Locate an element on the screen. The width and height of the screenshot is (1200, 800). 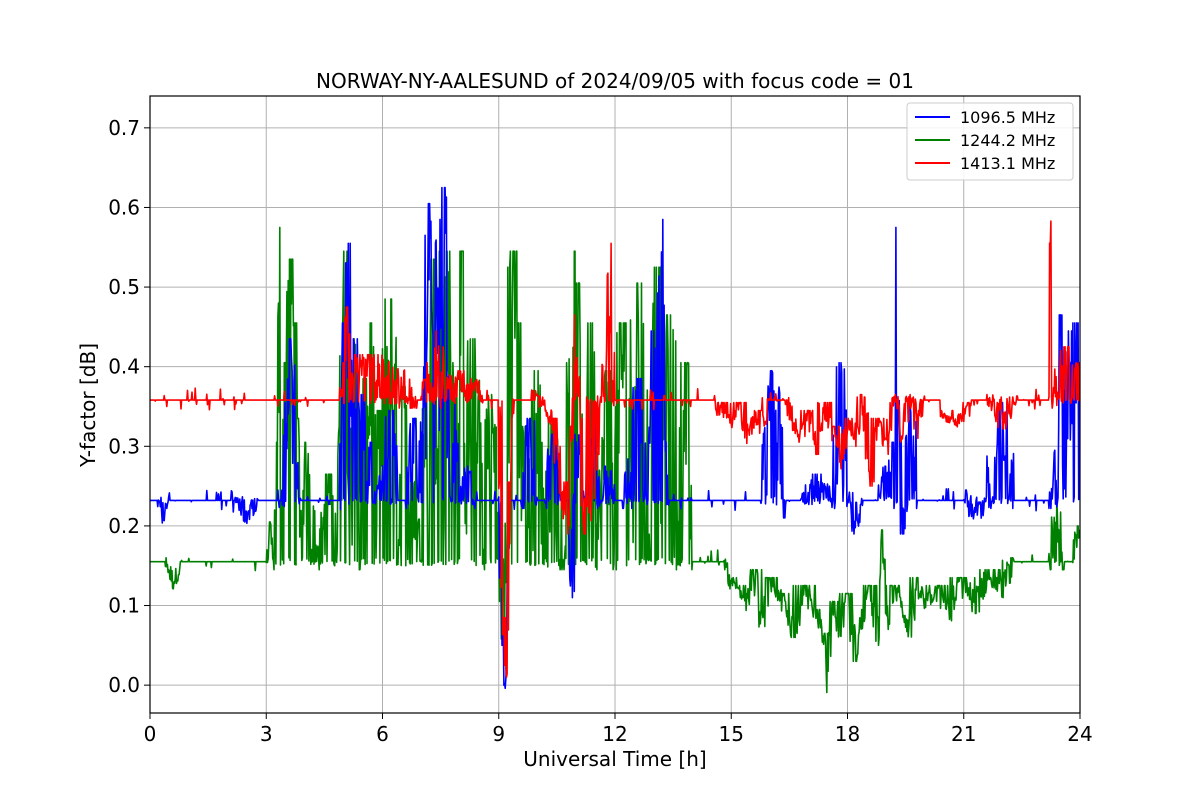
x-axis-label: Universal Time [h] is located at coordinates (614, 759).